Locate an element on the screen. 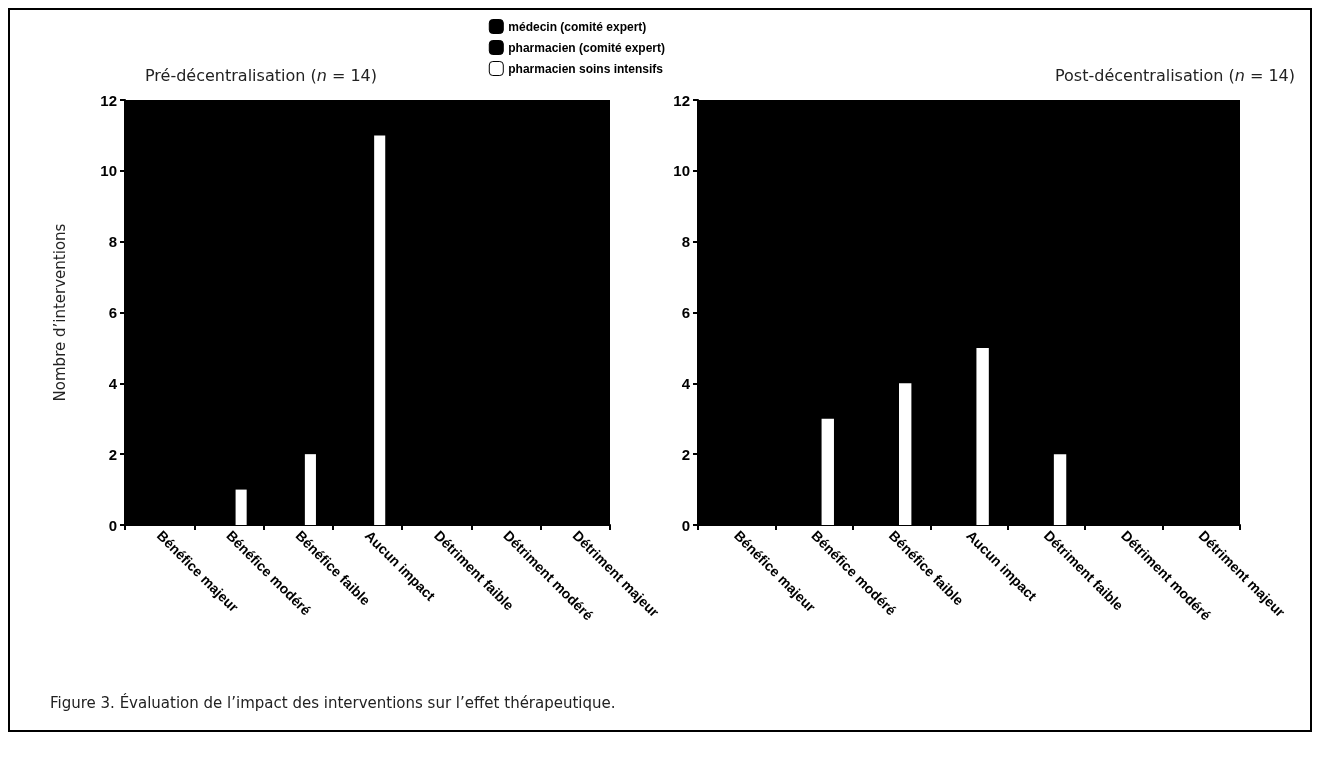  y-axis-title: Nombre d’interventions is located at coordinates (59, 312).